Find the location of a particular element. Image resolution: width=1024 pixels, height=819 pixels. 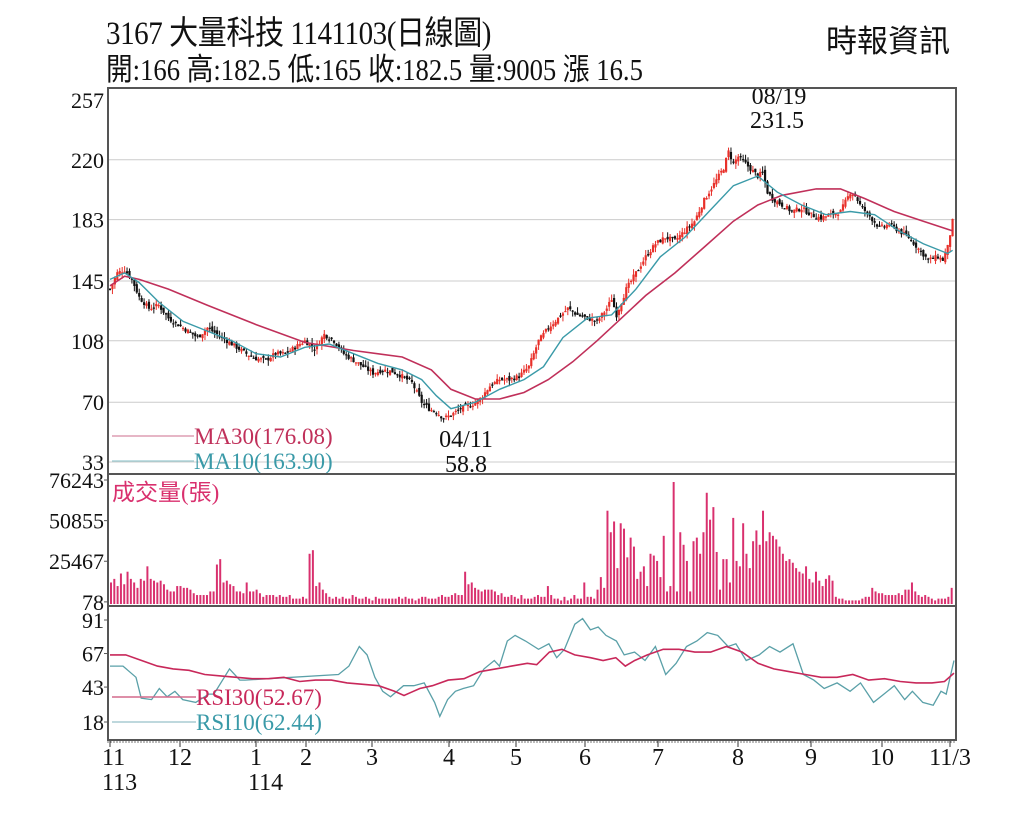

volume-tick-label: 25467 is located at coordinates (76, 561).